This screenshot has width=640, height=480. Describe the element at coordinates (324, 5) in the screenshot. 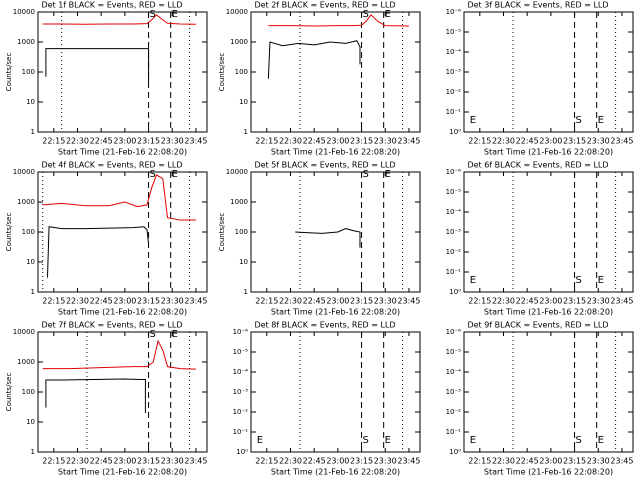

I see `panel-title: Det 2f BLACK = Events, RED = LLD` at that location.